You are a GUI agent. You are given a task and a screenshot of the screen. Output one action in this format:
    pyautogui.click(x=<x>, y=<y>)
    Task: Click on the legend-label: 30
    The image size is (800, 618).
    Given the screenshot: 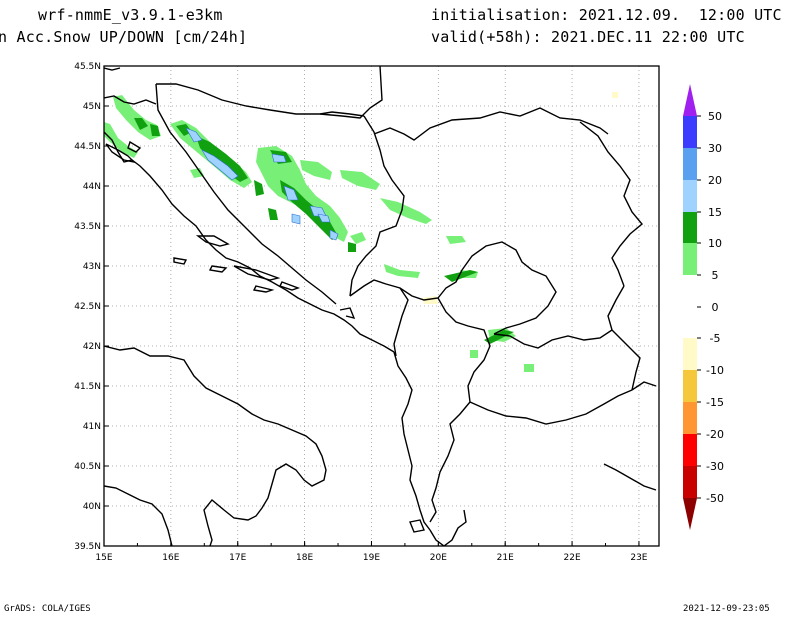 What is the action you would take?
    pyautogui.click(x=715, y=148)
    